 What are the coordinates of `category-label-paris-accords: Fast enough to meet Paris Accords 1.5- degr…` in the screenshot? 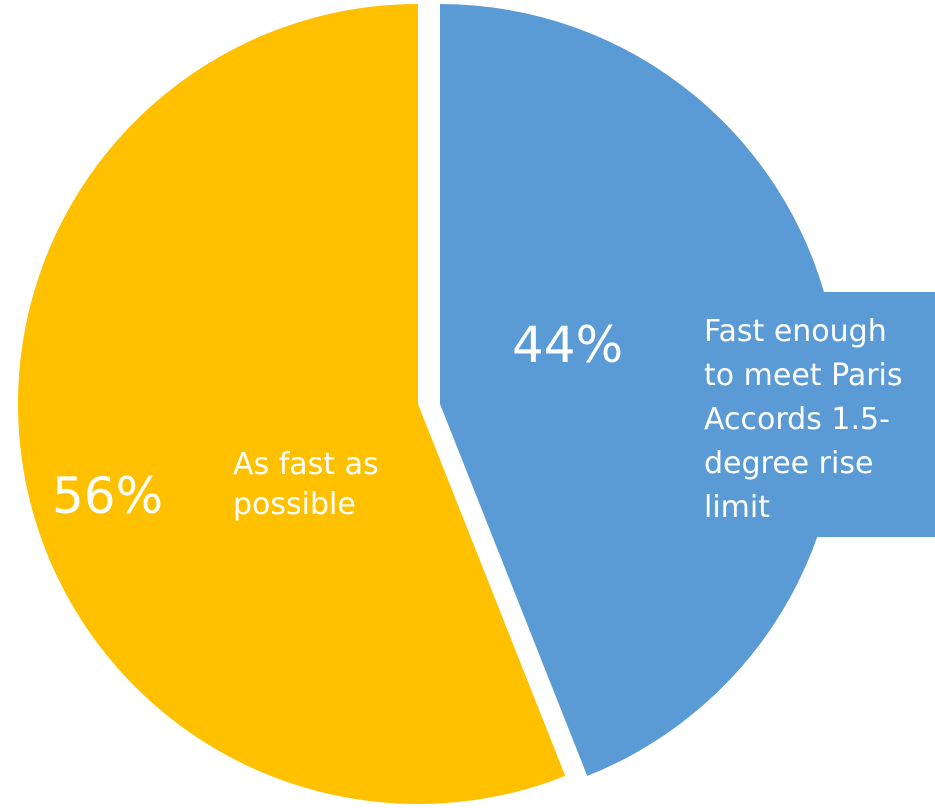 It's located at (803, 419).